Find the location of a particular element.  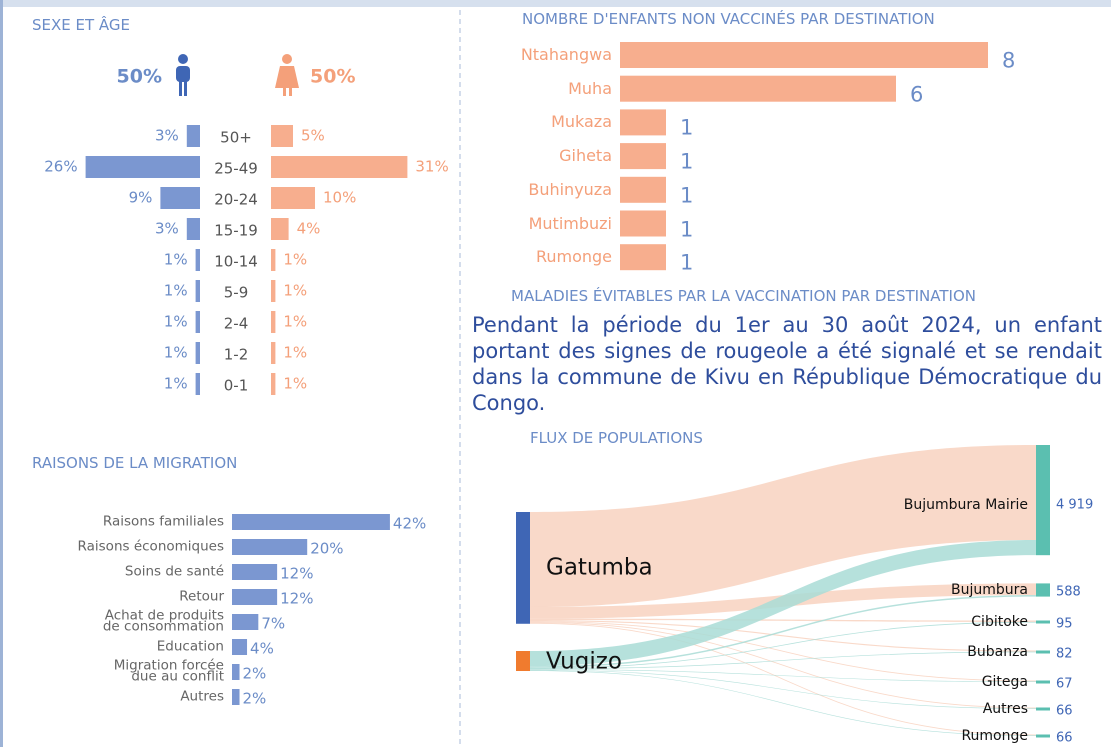

female-icon is located at coordinates (287, 75).